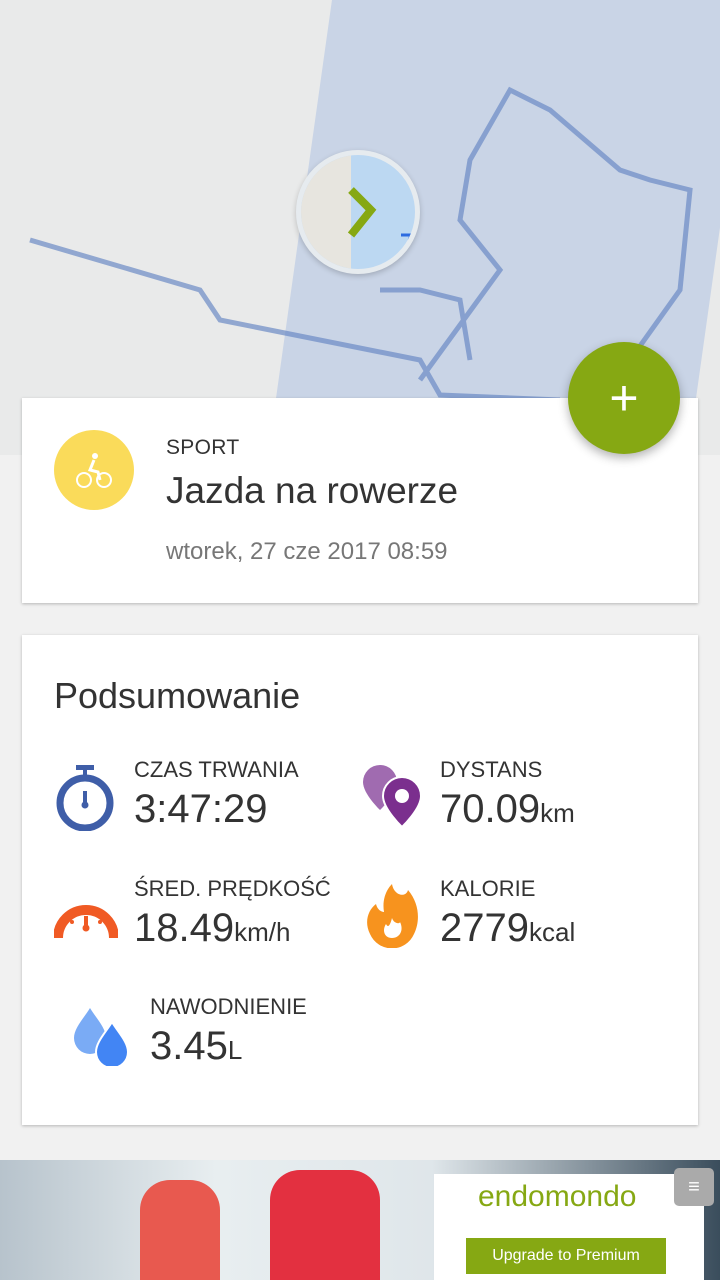 The width and height of the screenshot is (720, 1280). I want to click on stat-label: CZAS TRWANIA, so click(216, 769).